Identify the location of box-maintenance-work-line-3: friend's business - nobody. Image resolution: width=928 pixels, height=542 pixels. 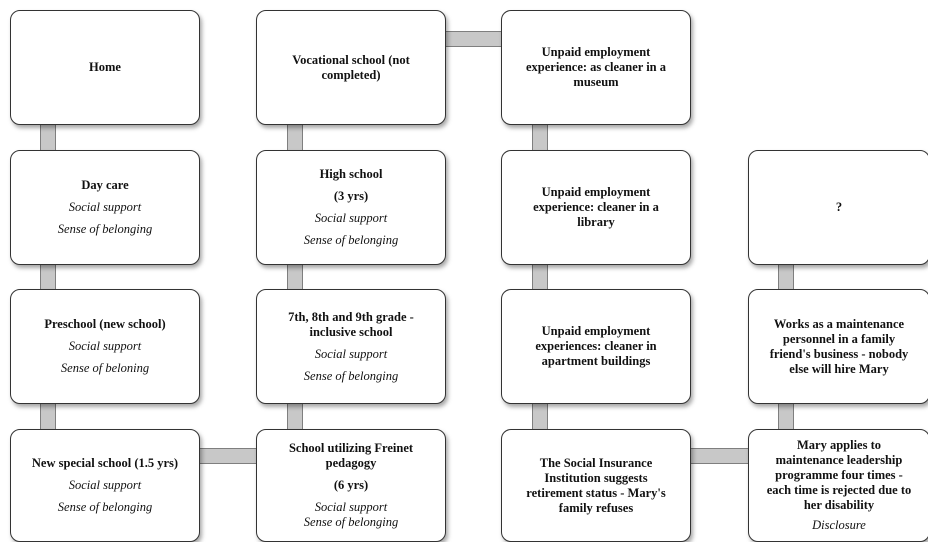
(839, 353).